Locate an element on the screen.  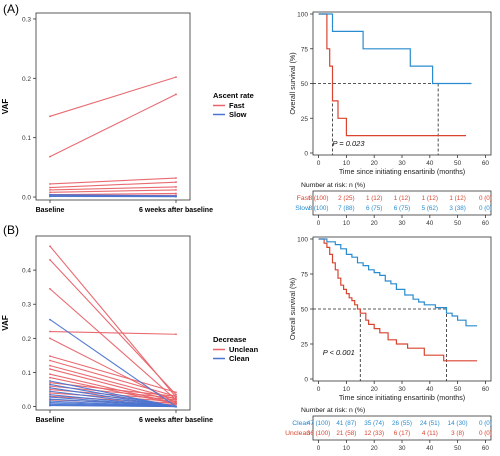
risk-cell: 12 (33) is located at coordinates (374, 433).